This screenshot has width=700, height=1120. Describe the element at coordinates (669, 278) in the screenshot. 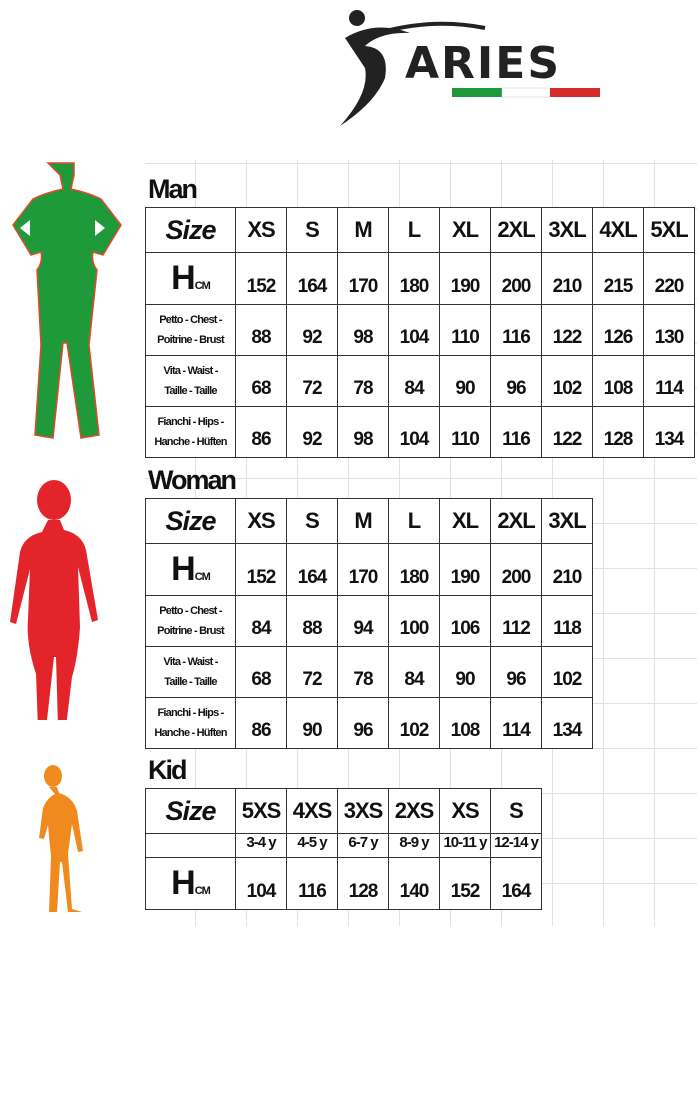

I see `value-cell: 220` at that location.